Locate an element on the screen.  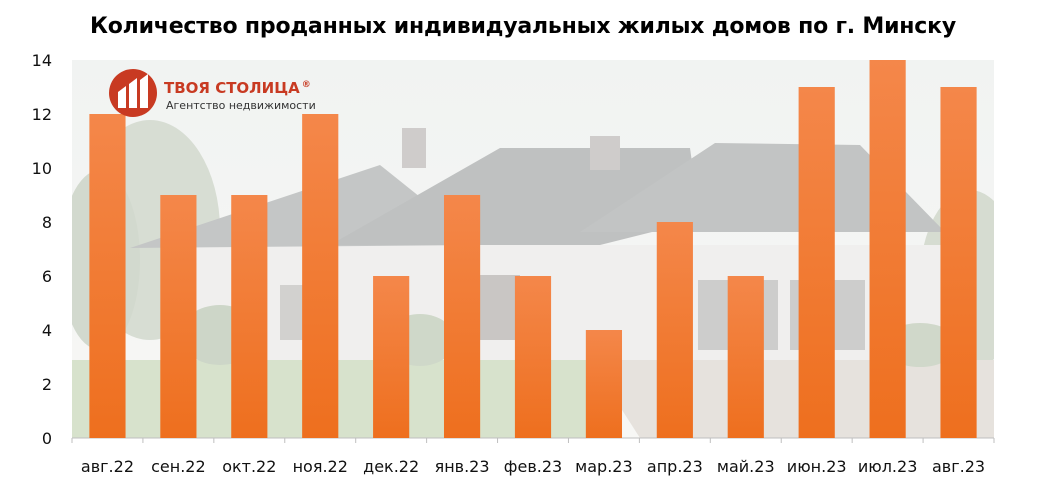
x-tick-label: авг.22 is located at coordinates (107, 466).